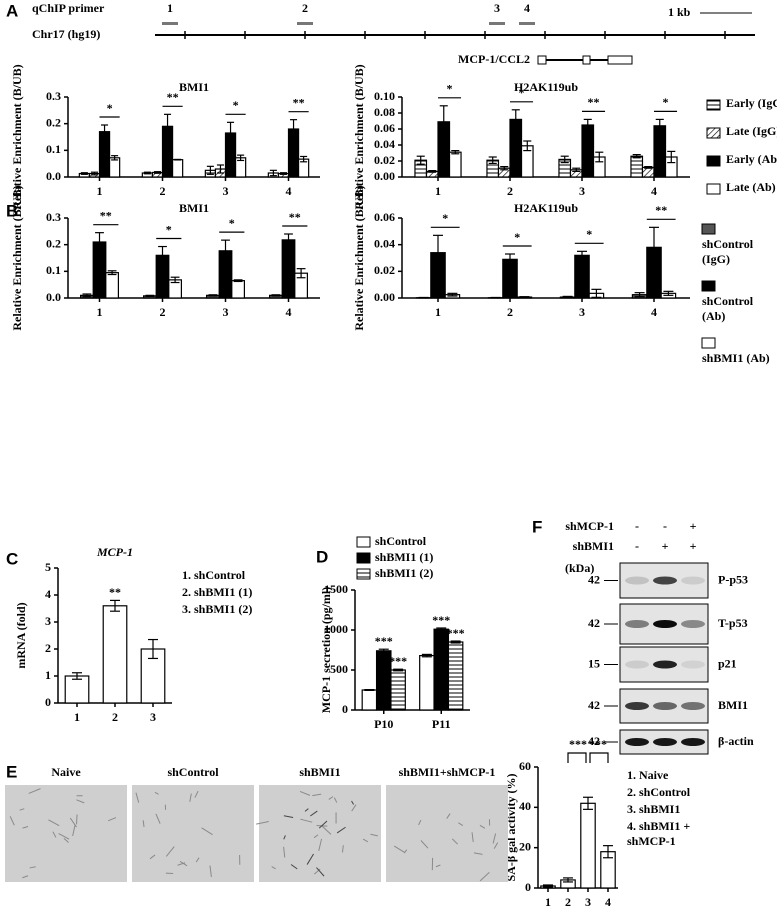 This screenshot has width=777, height=908. Describe the element at coordinates (400, 541) in the screenshot. I see `legend-label-box: shControl` at that location.